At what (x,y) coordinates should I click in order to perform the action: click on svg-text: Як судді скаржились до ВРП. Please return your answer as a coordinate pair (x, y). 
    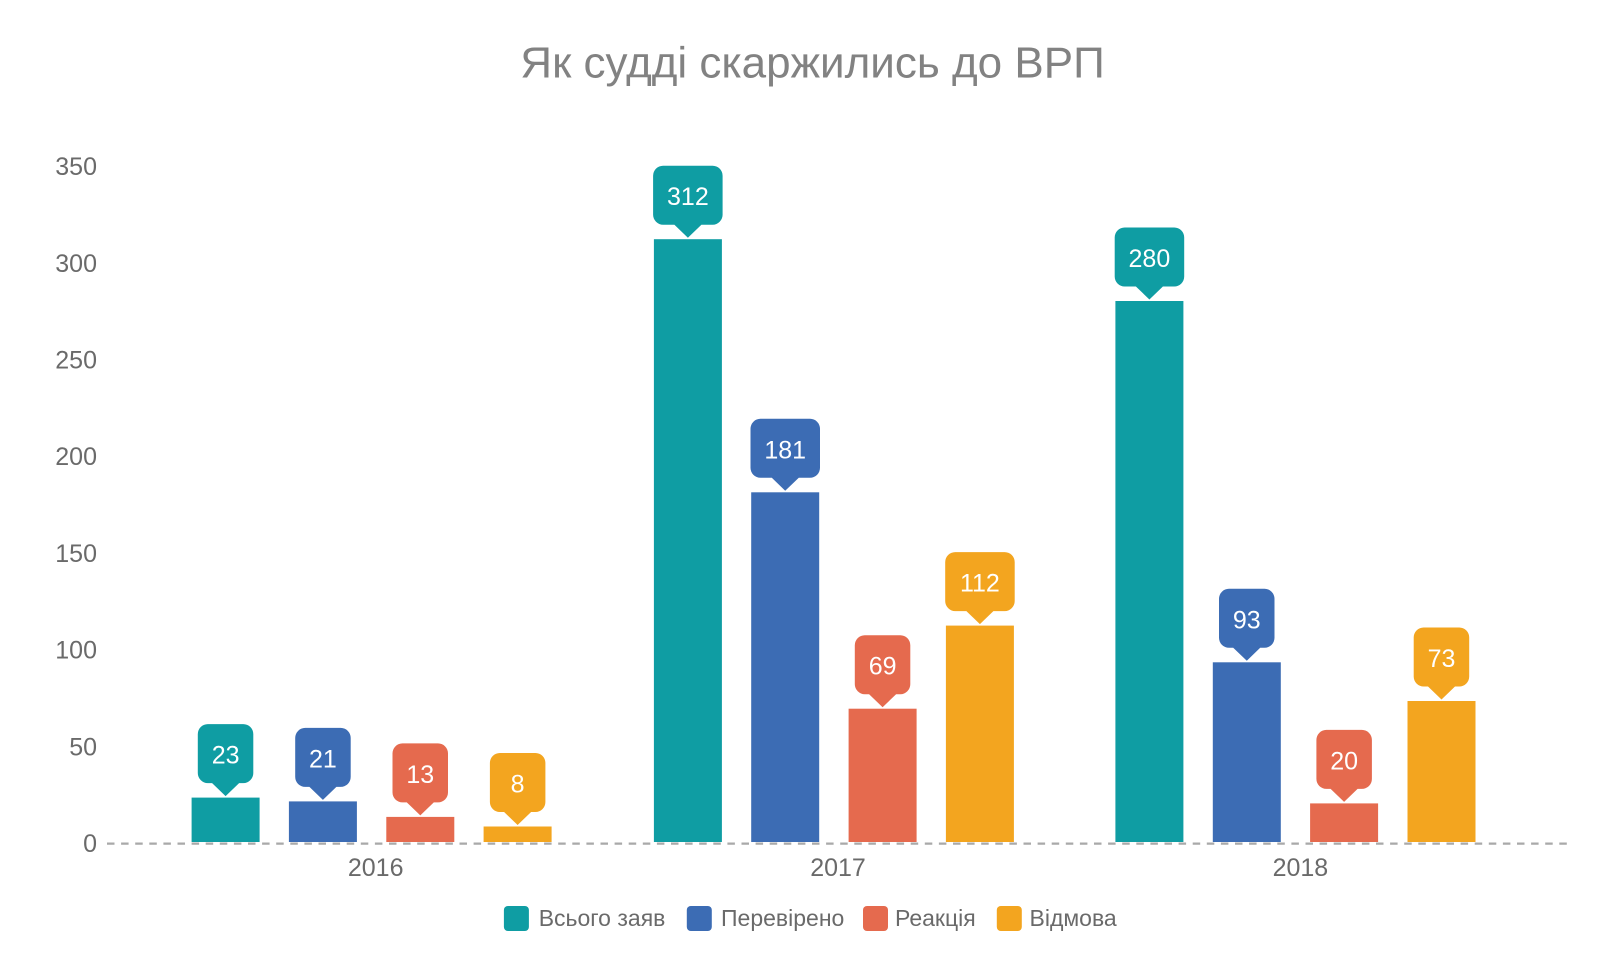
    Looking at the image, I should click on (812, 63).